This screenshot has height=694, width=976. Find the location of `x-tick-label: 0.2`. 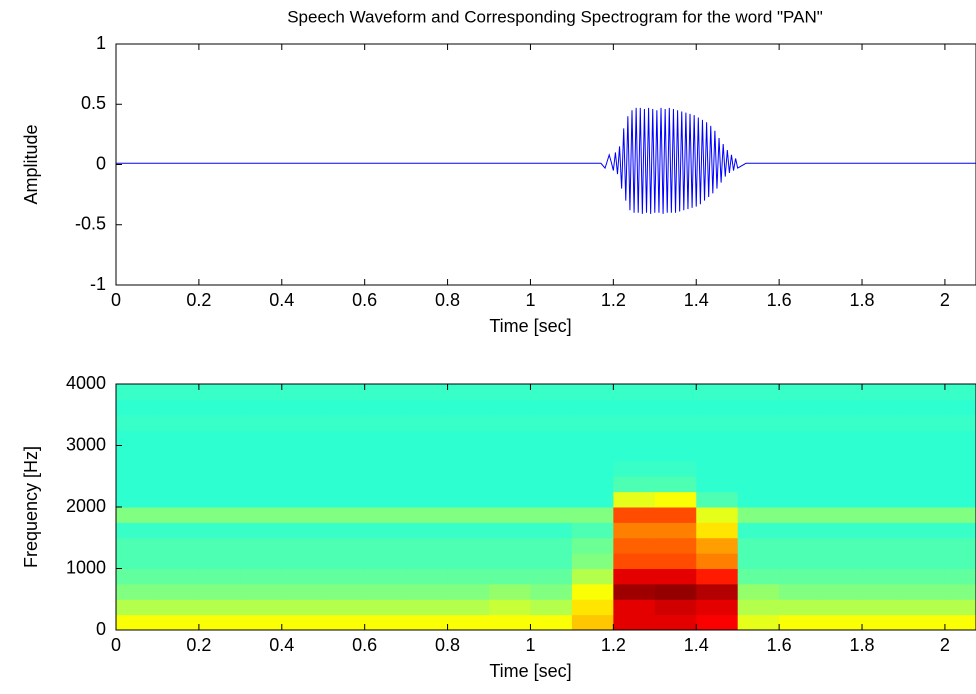

x-tick-label: 0.2 is located at coordinates (198, 300).